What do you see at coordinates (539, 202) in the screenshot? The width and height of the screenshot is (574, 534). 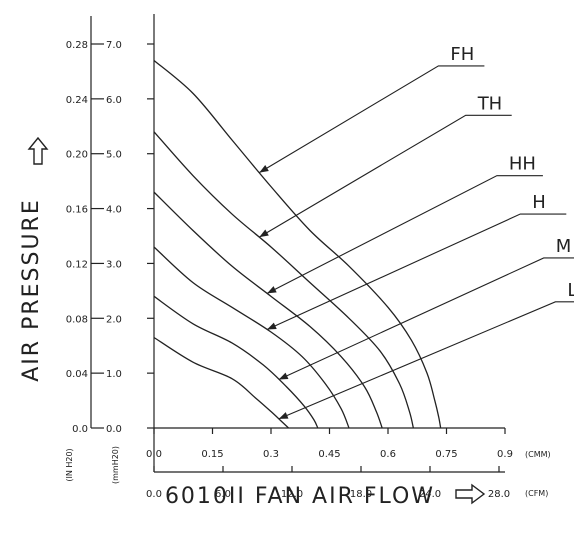 I see `annotation-label-h: H` at bounding box center [539, 202].